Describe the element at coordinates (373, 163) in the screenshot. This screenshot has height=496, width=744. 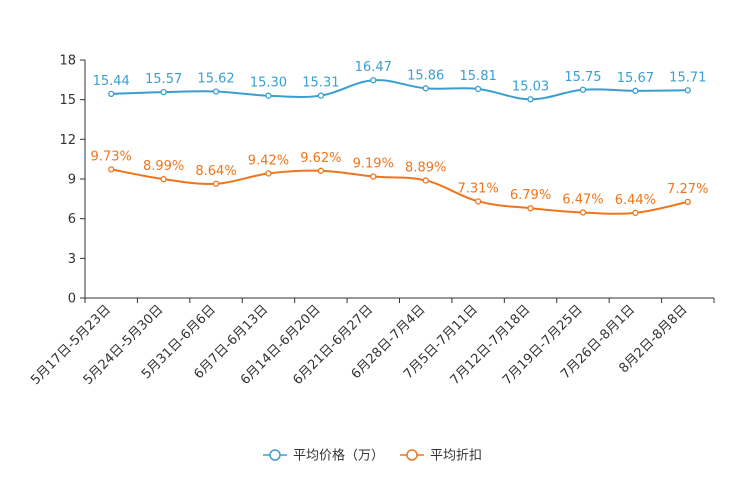
I see `data-label: 9.19%` at that location.